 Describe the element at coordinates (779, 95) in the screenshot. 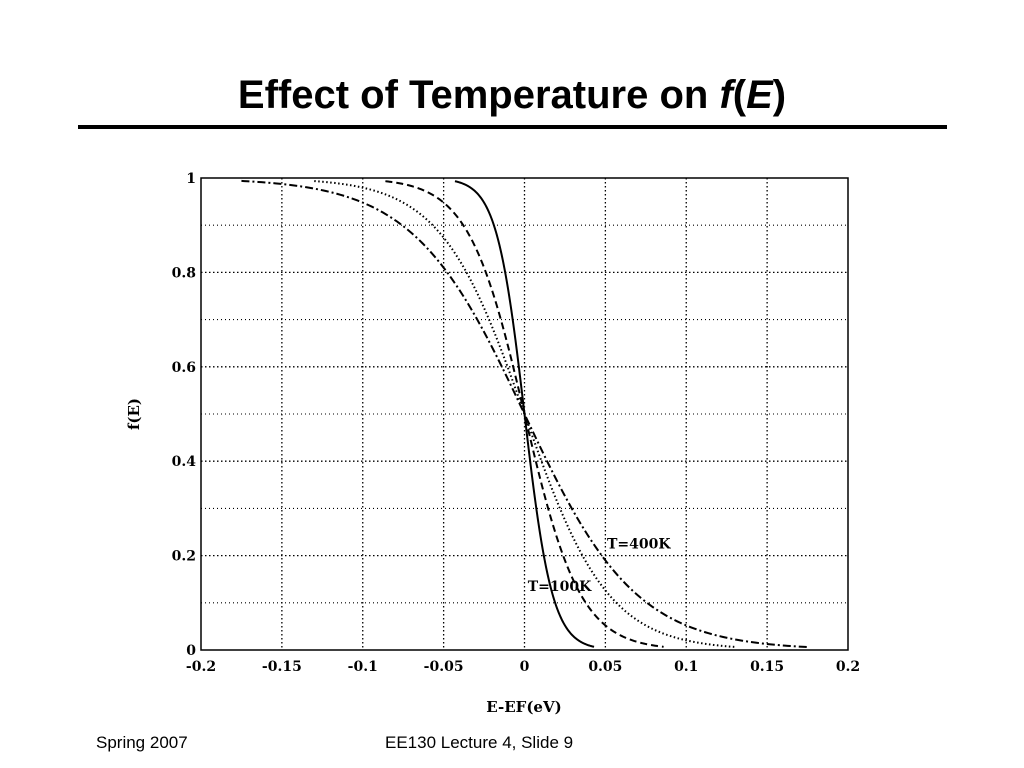

I see `title-paren-close: )` at that location.